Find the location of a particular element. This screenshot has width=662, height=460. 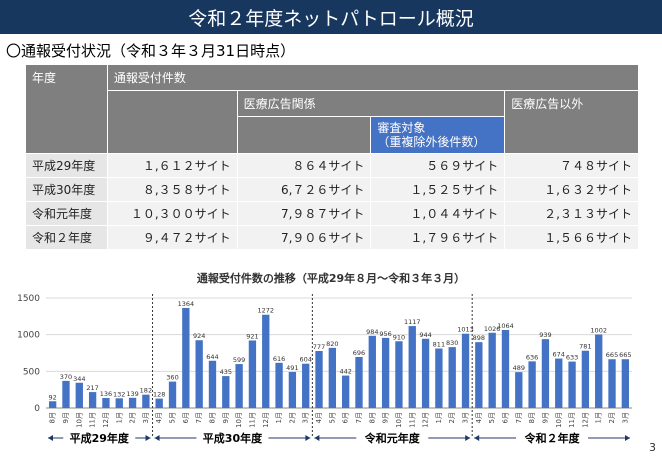

data-label: 128 is located at coordinates (159, 395).